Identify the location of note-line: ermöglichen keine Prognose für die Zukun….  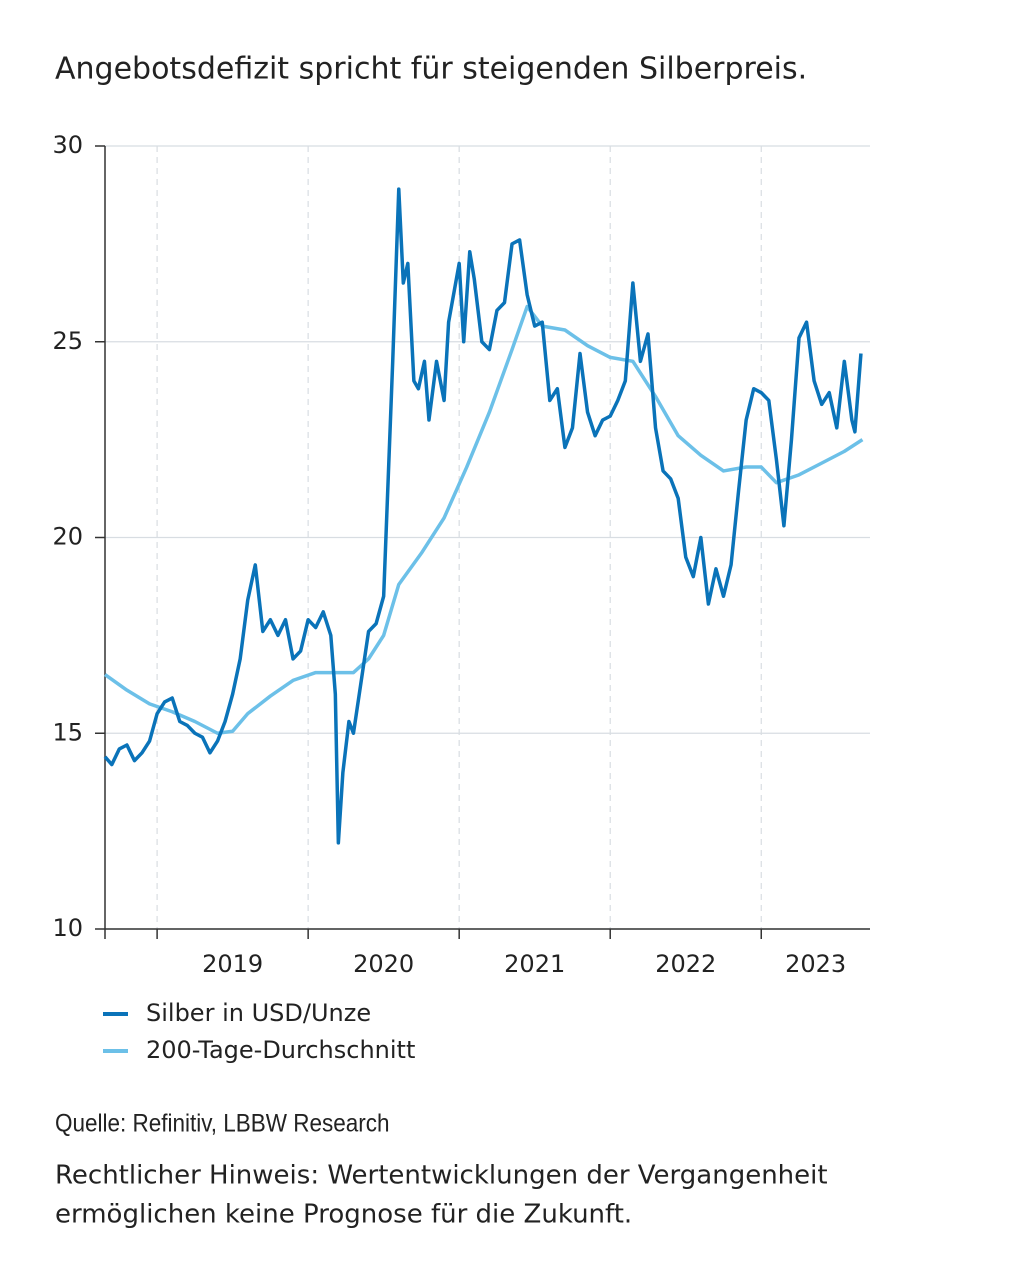
(343, 1215).